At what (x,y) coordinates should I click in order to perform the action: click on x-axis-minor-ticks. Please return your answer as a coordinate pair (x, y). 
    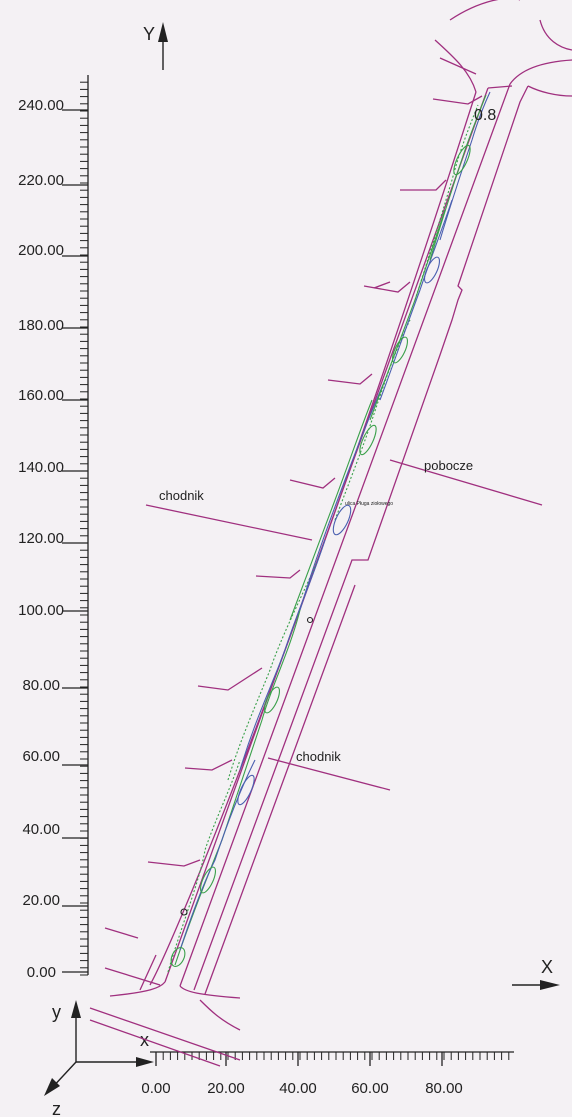
    Looking at the image, I should click on (332, 1056).